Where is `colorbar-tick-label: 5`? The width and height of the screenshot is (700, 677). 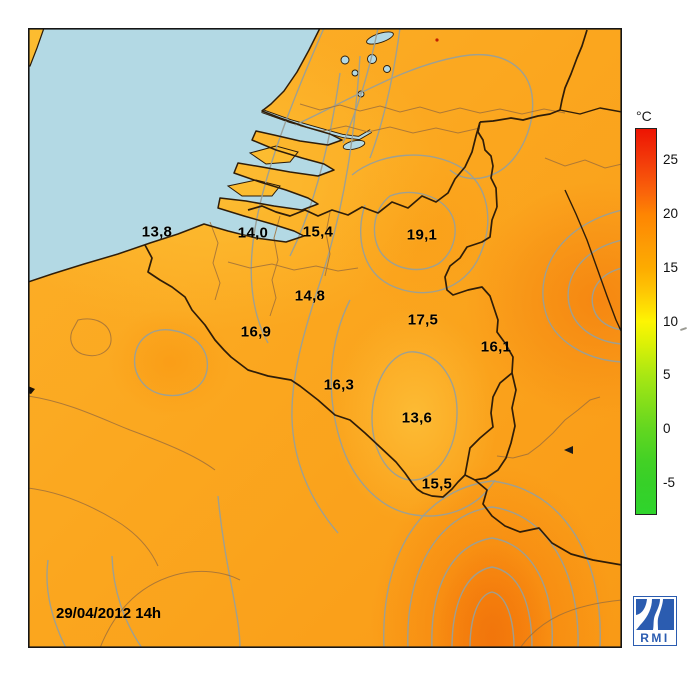 colorbar-tick-label: 5 is located at coordinates (667, 375).